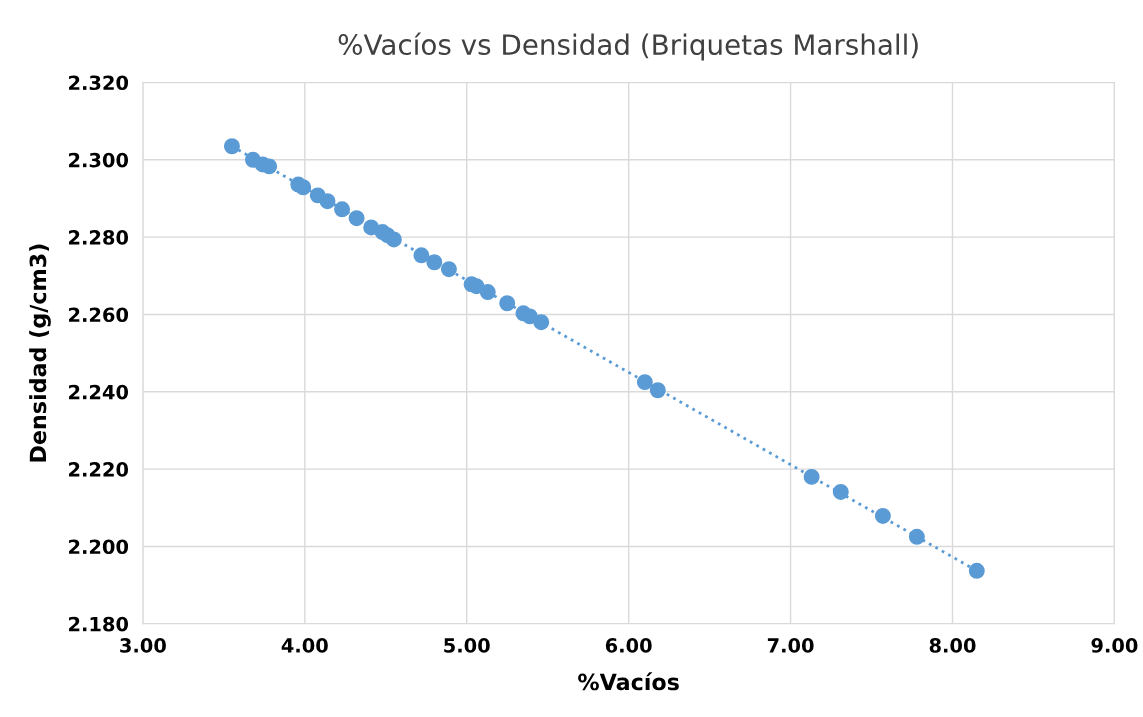 This screenshot has width=1143, height=717. Describe the element at coordinates (790, 645) in the screenshot. I see `x-tick-label: 7.00` at that location.